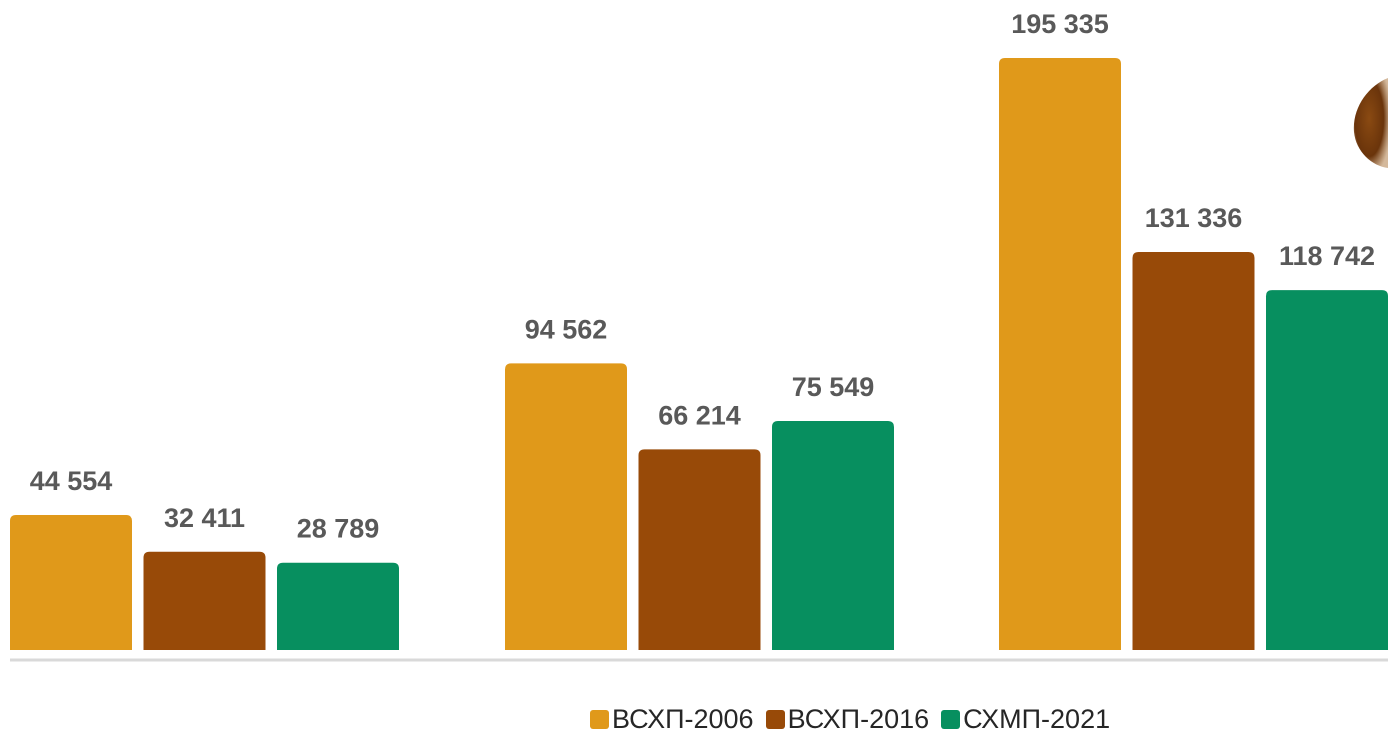 The width and height of the screenshot is (1388, 739). I want to click on legend-item-series-3: СХМП-2021, so click(1025, 719).